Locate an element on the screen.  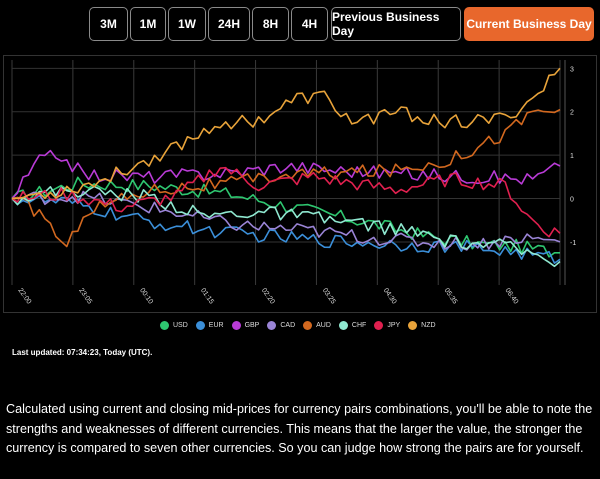
tab-1m: 1M is located at coordinates (148, 24).